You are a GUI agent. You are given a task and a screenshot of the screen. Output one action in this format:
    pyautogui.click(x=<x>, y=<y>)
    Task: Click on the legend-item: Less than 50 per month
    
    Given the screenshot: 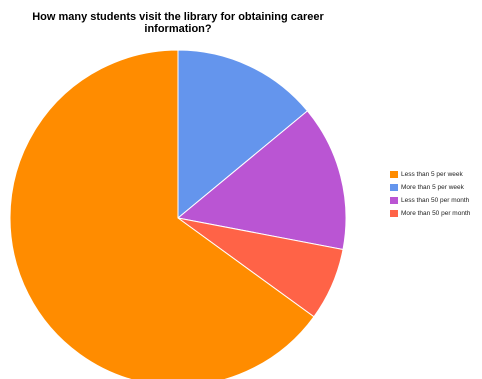 What is the action you would take?
    pyautogui.click(x=436, y=200)
    